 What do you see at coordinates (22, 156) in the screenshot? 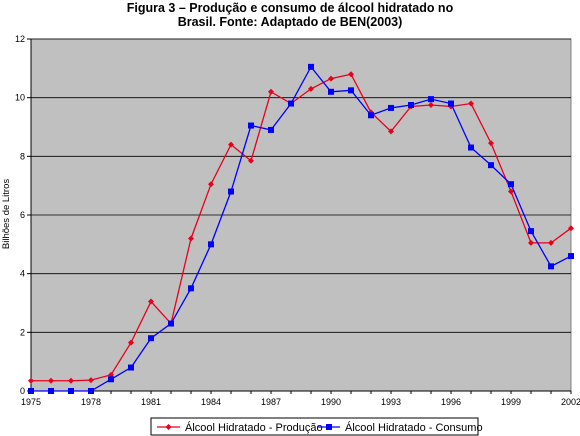
I see `y-tick-label: 8` at bounding box center [22, 156].